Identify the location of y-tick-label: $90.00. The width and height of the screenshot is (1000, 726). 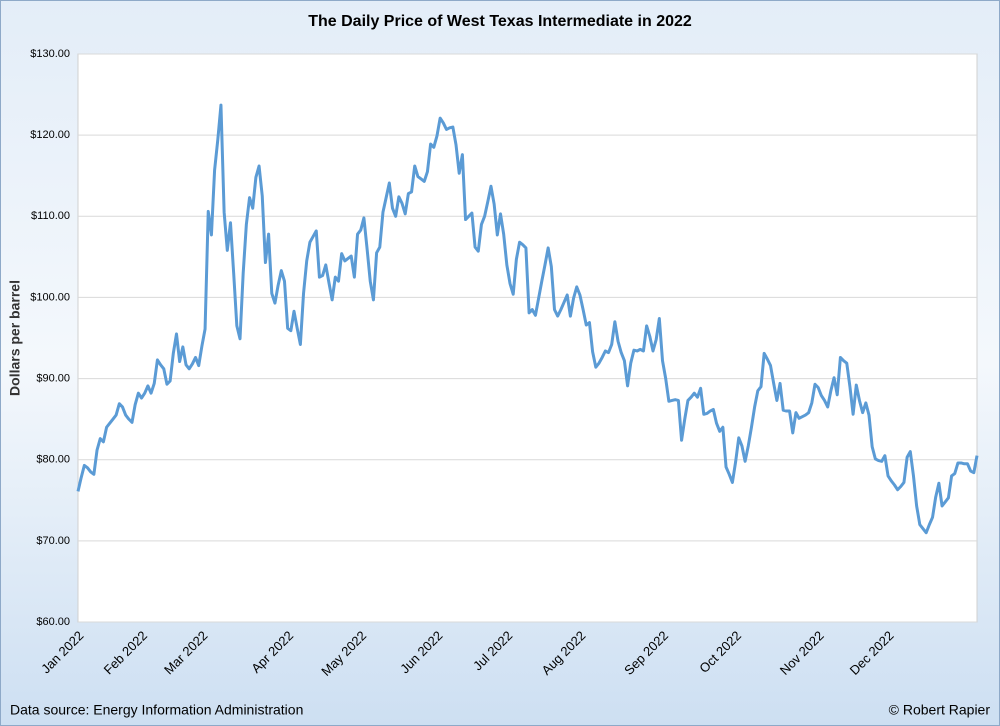
(53, 378).